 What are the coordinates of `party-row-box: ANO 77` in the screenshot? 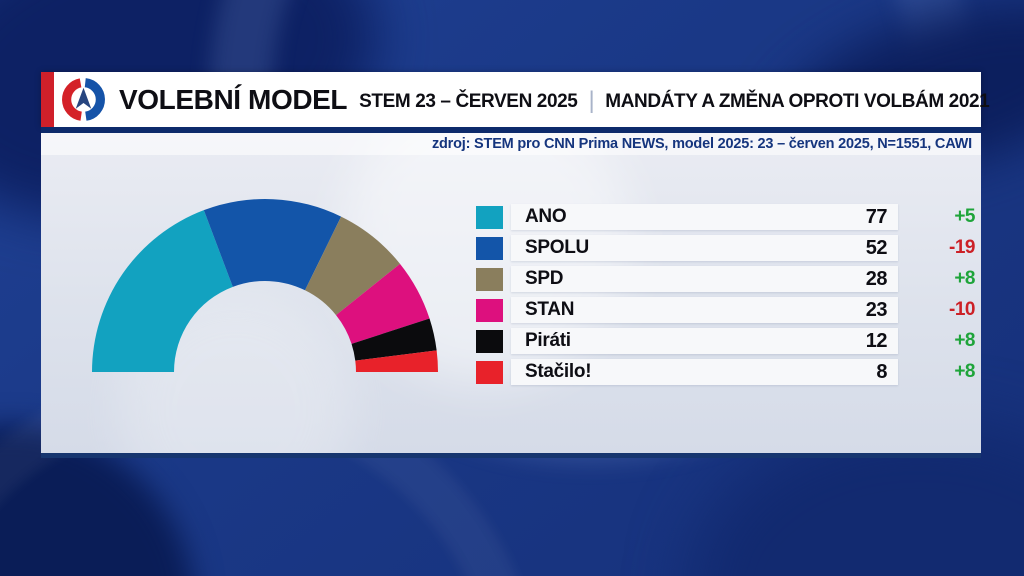 It's located at (704, 217).